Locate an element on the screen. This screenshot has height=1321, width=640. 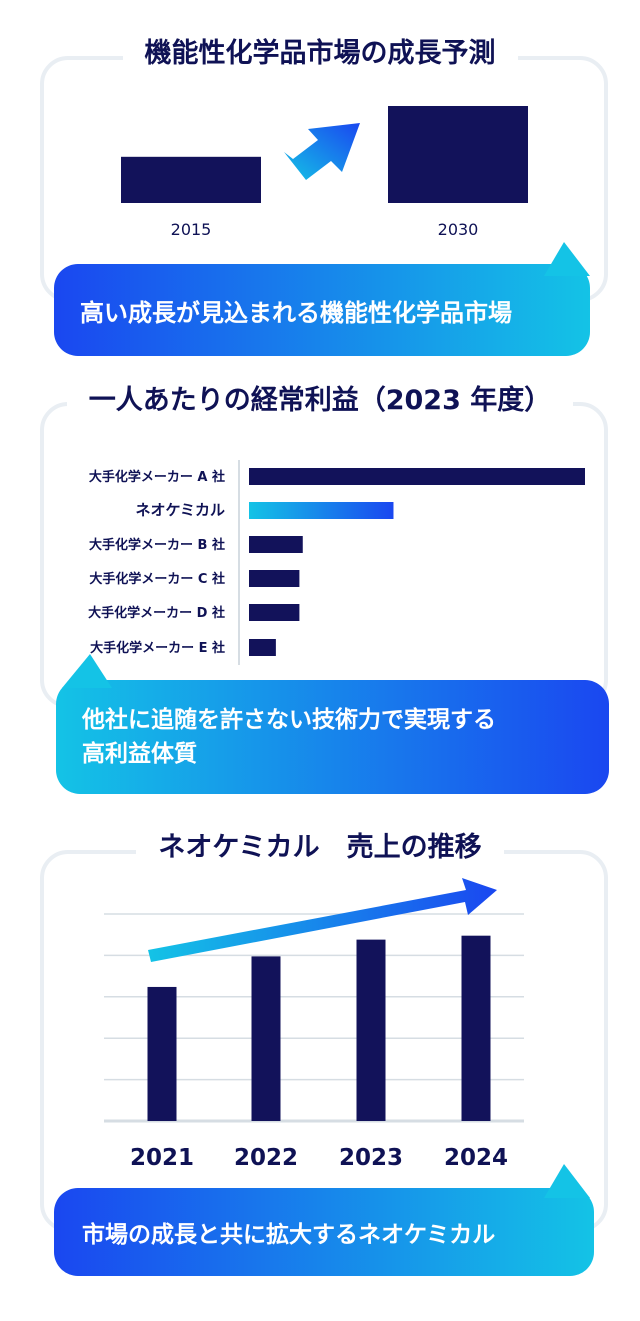
bar-2022 is located at coordinates (266, 1038).